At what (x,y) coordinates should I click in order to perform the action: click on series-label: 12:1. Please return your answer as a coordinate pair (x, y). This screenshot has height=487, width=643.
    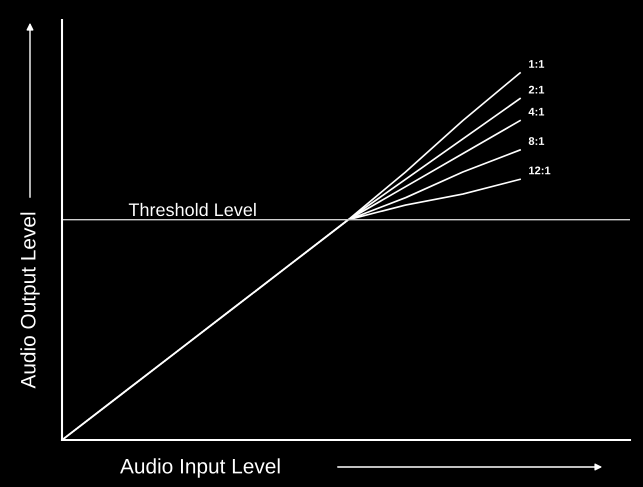
    Looking at the image, I should click on (539, 170).